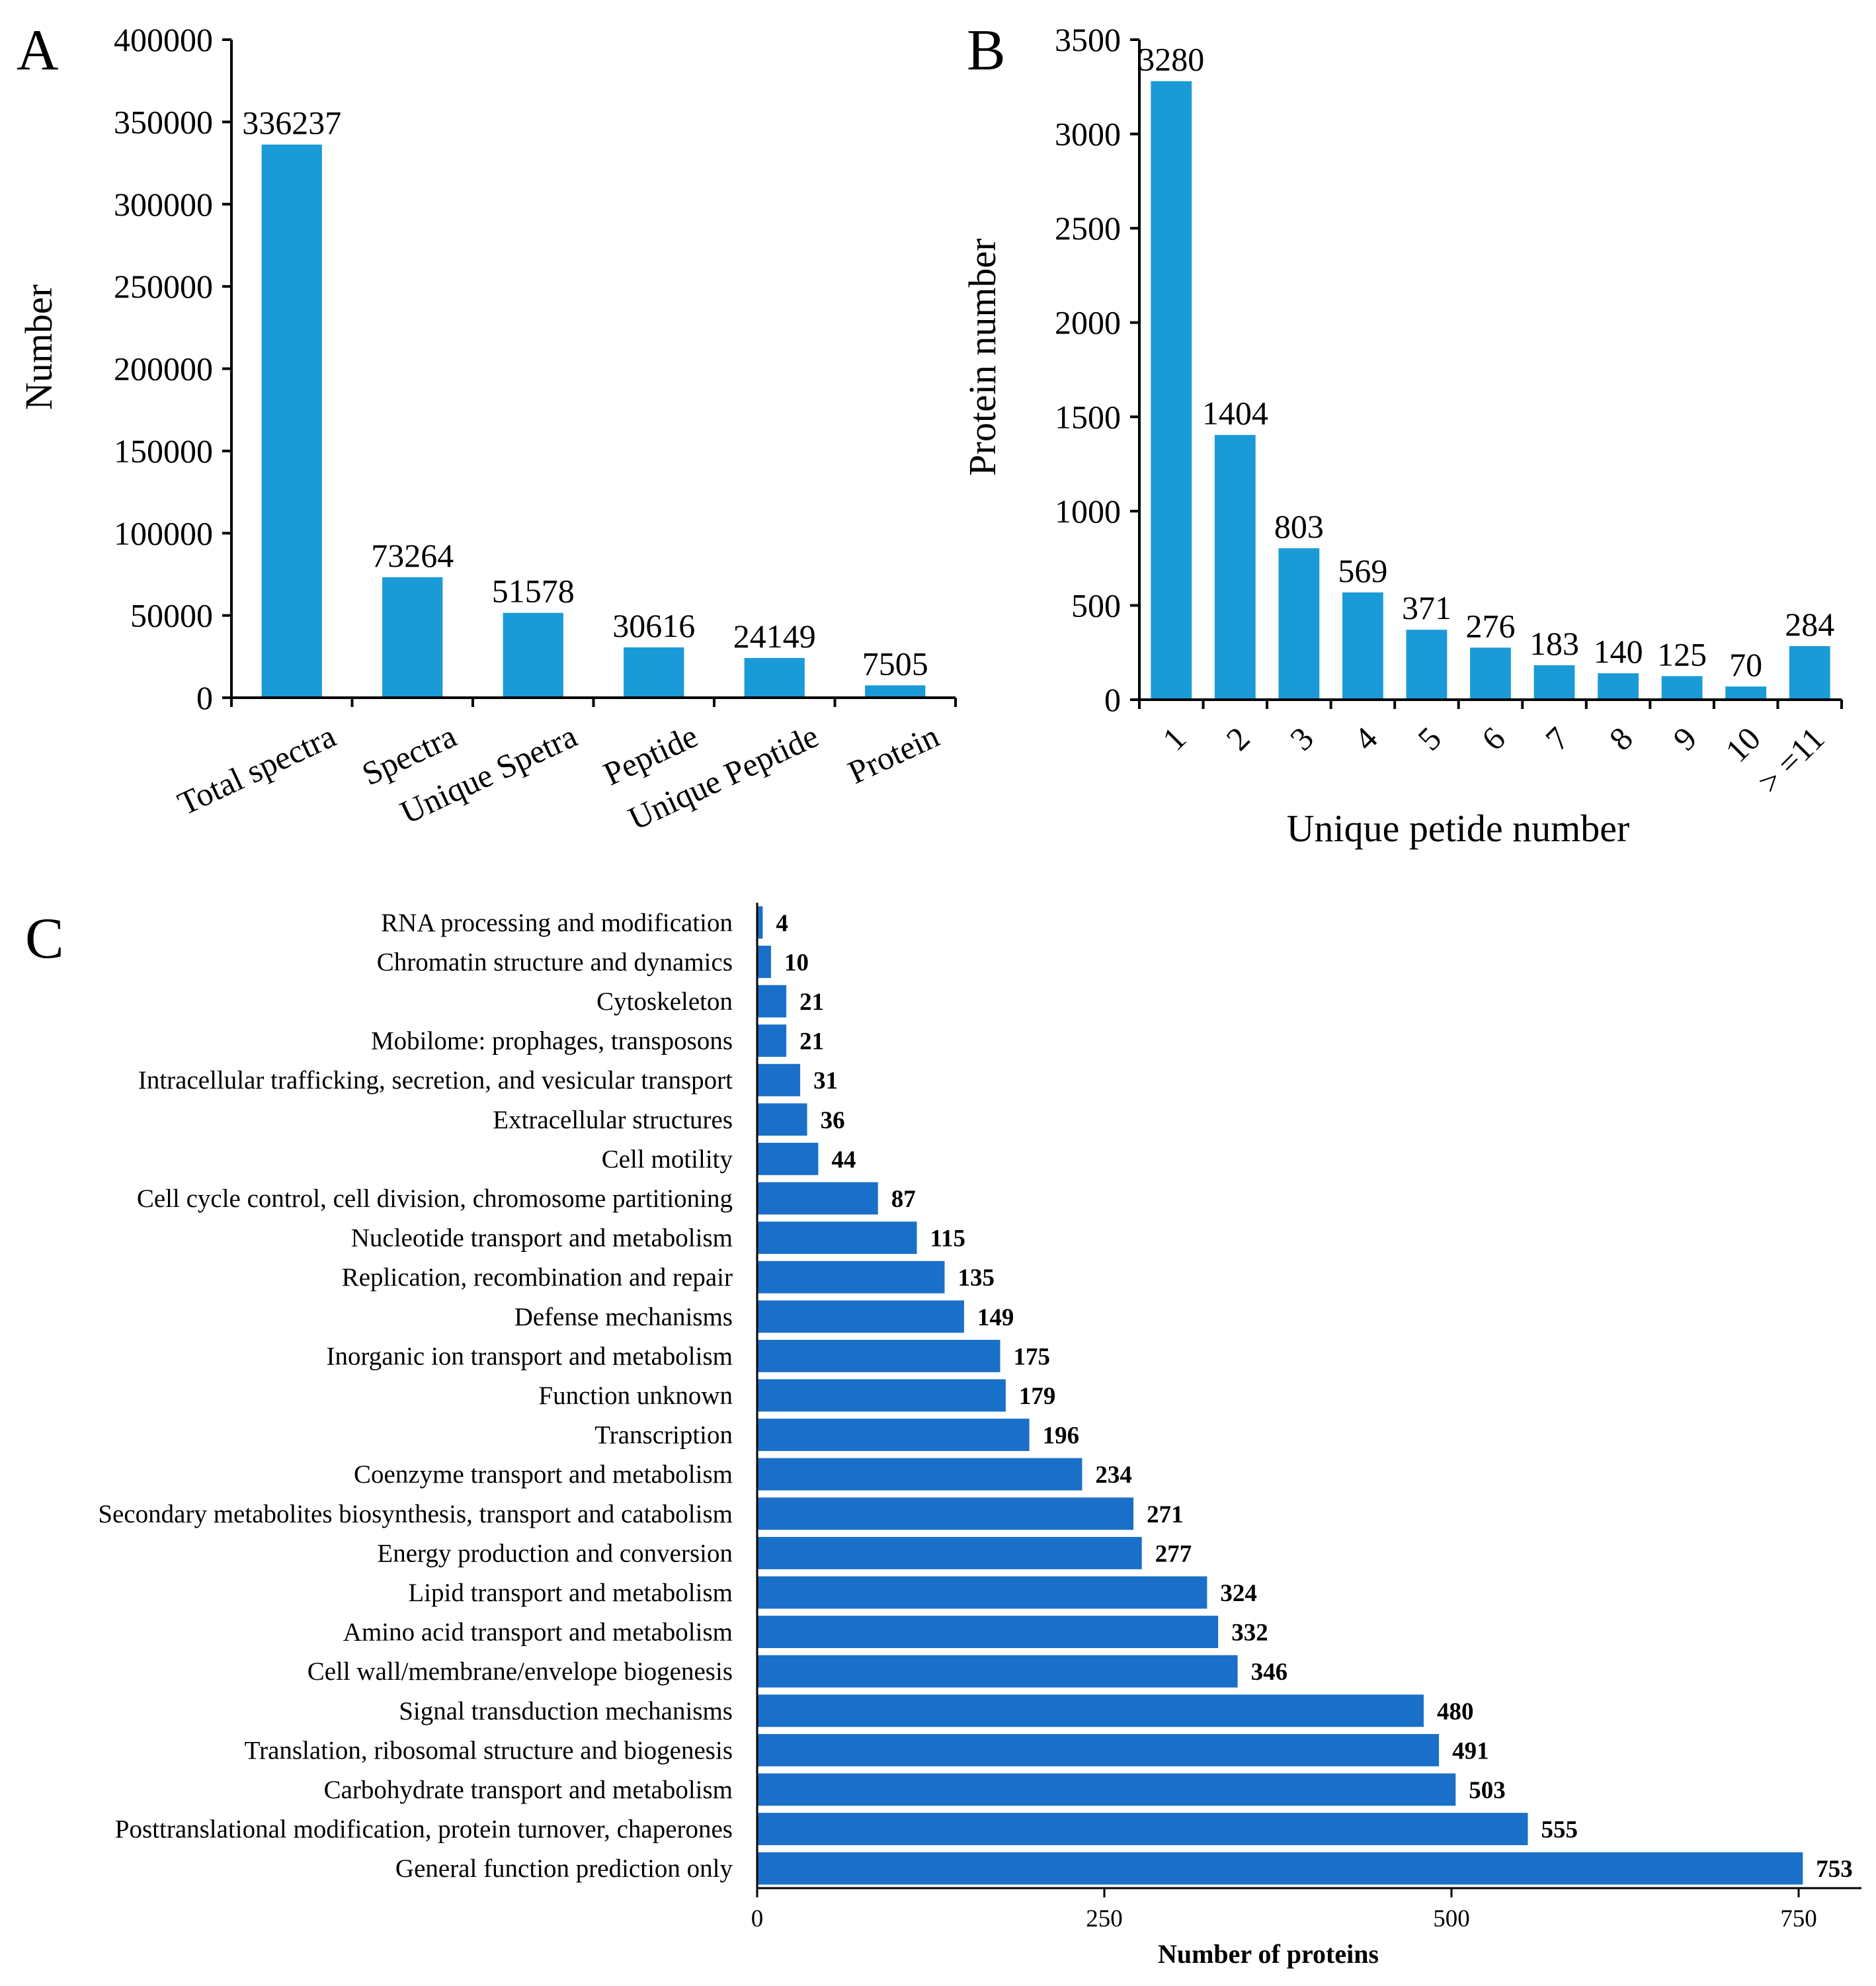 The image size is (1876, 1986). Describe the element at coordinates (986, 51) in the screenshot. I see `panel-b-label: B` at that location.